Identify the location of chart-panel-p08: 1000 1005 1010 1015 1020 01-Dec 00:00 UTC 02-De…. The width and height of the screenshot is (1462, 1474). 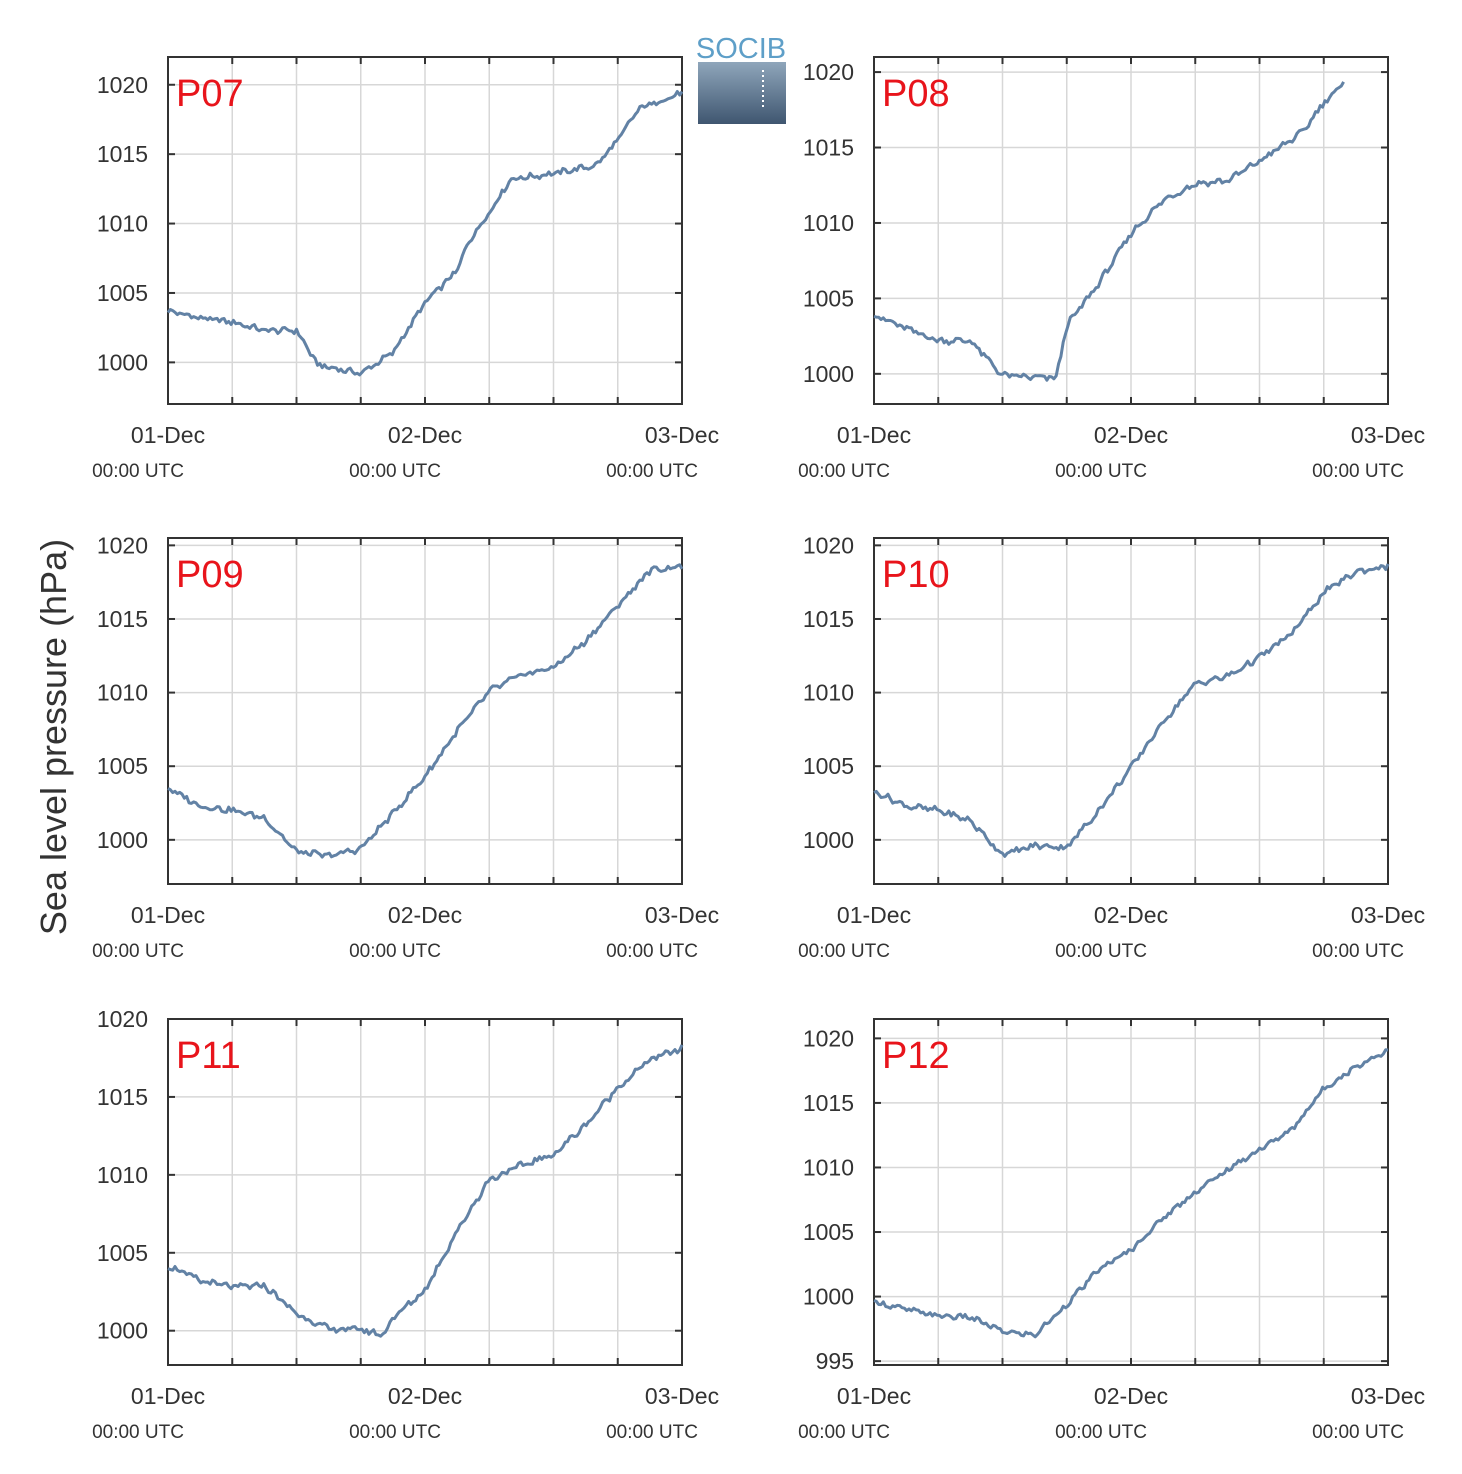
(1111, 269).